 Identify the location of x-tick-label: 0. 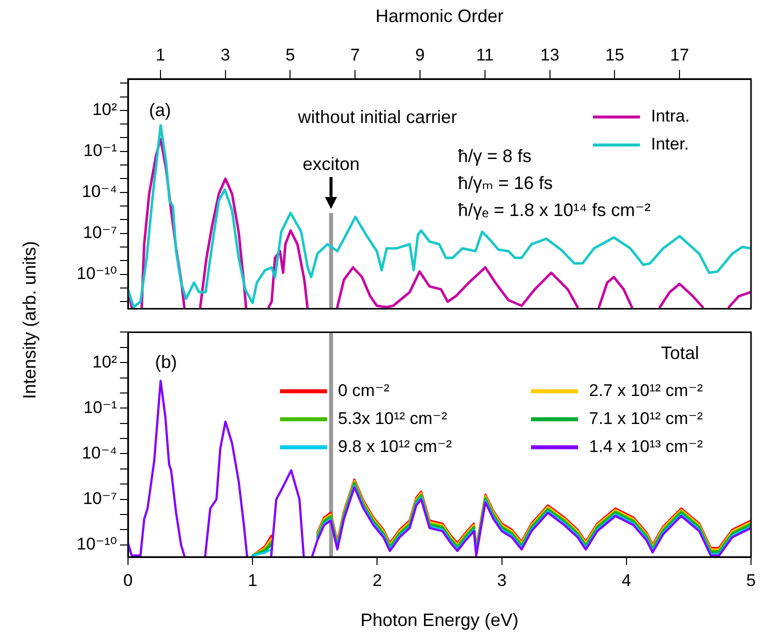
(128, 580).